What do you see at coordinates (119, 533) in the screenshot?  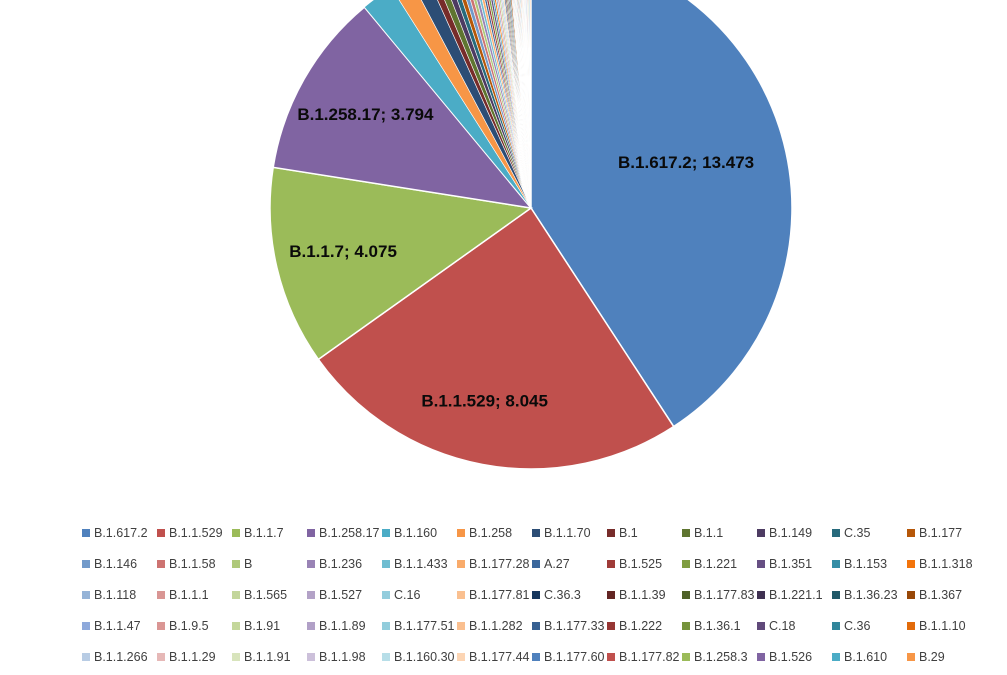 I see `legend-item: B.1.617.2` at bounding box center [119, 533].